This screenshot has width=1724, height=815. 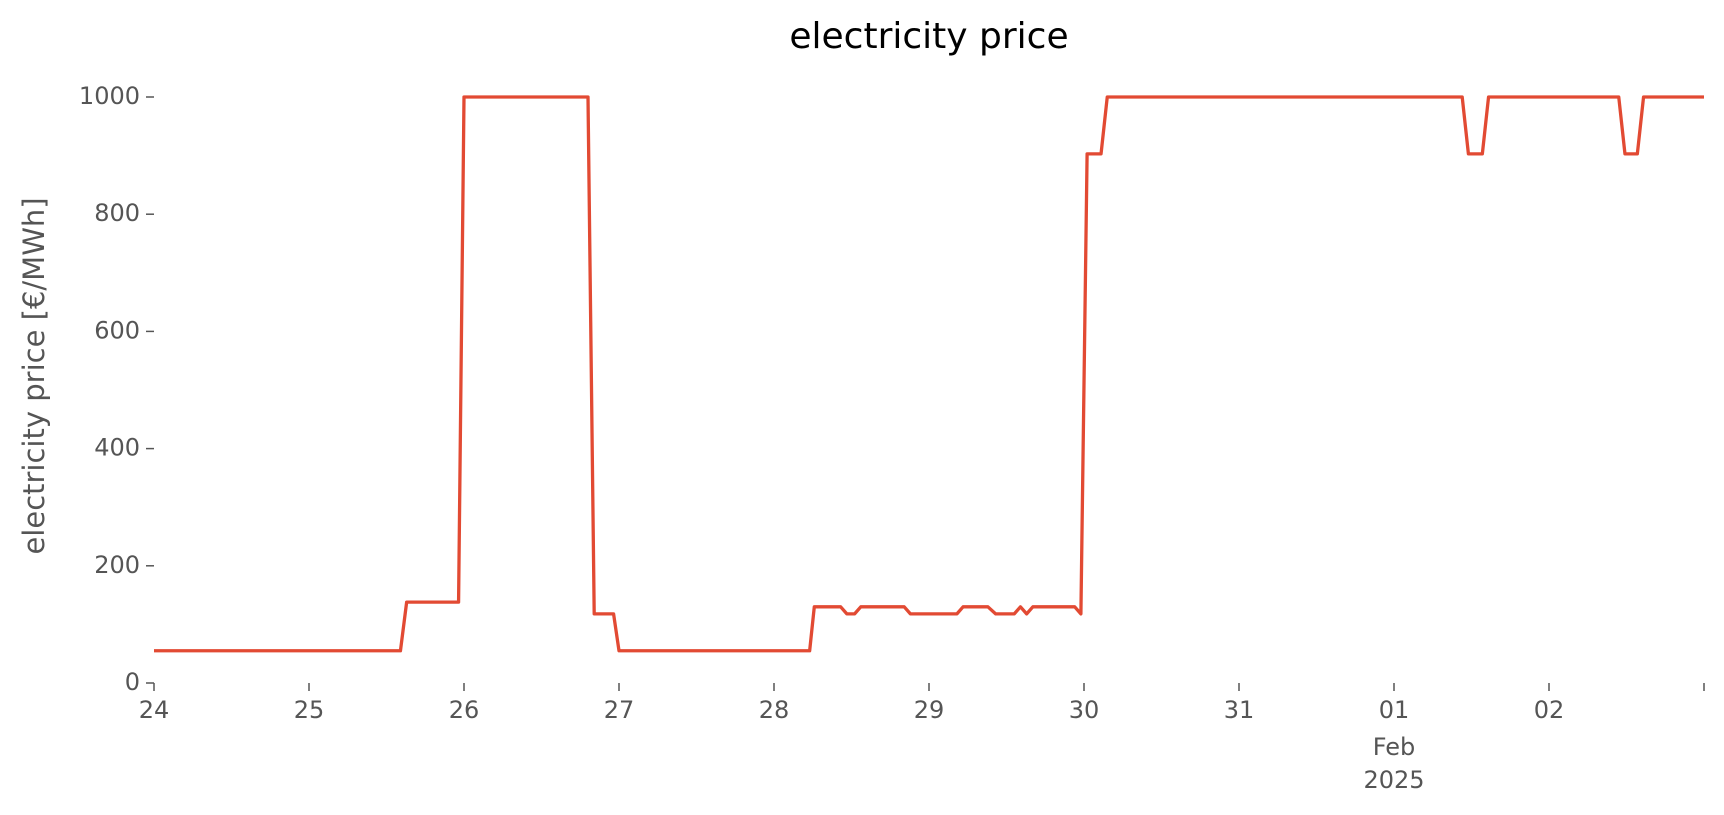 What do you see at coordinates (34, 375) in the screenshot?
I see `y-axis-label: electricity price [€/MWh]` at bounding box center [34, 375].